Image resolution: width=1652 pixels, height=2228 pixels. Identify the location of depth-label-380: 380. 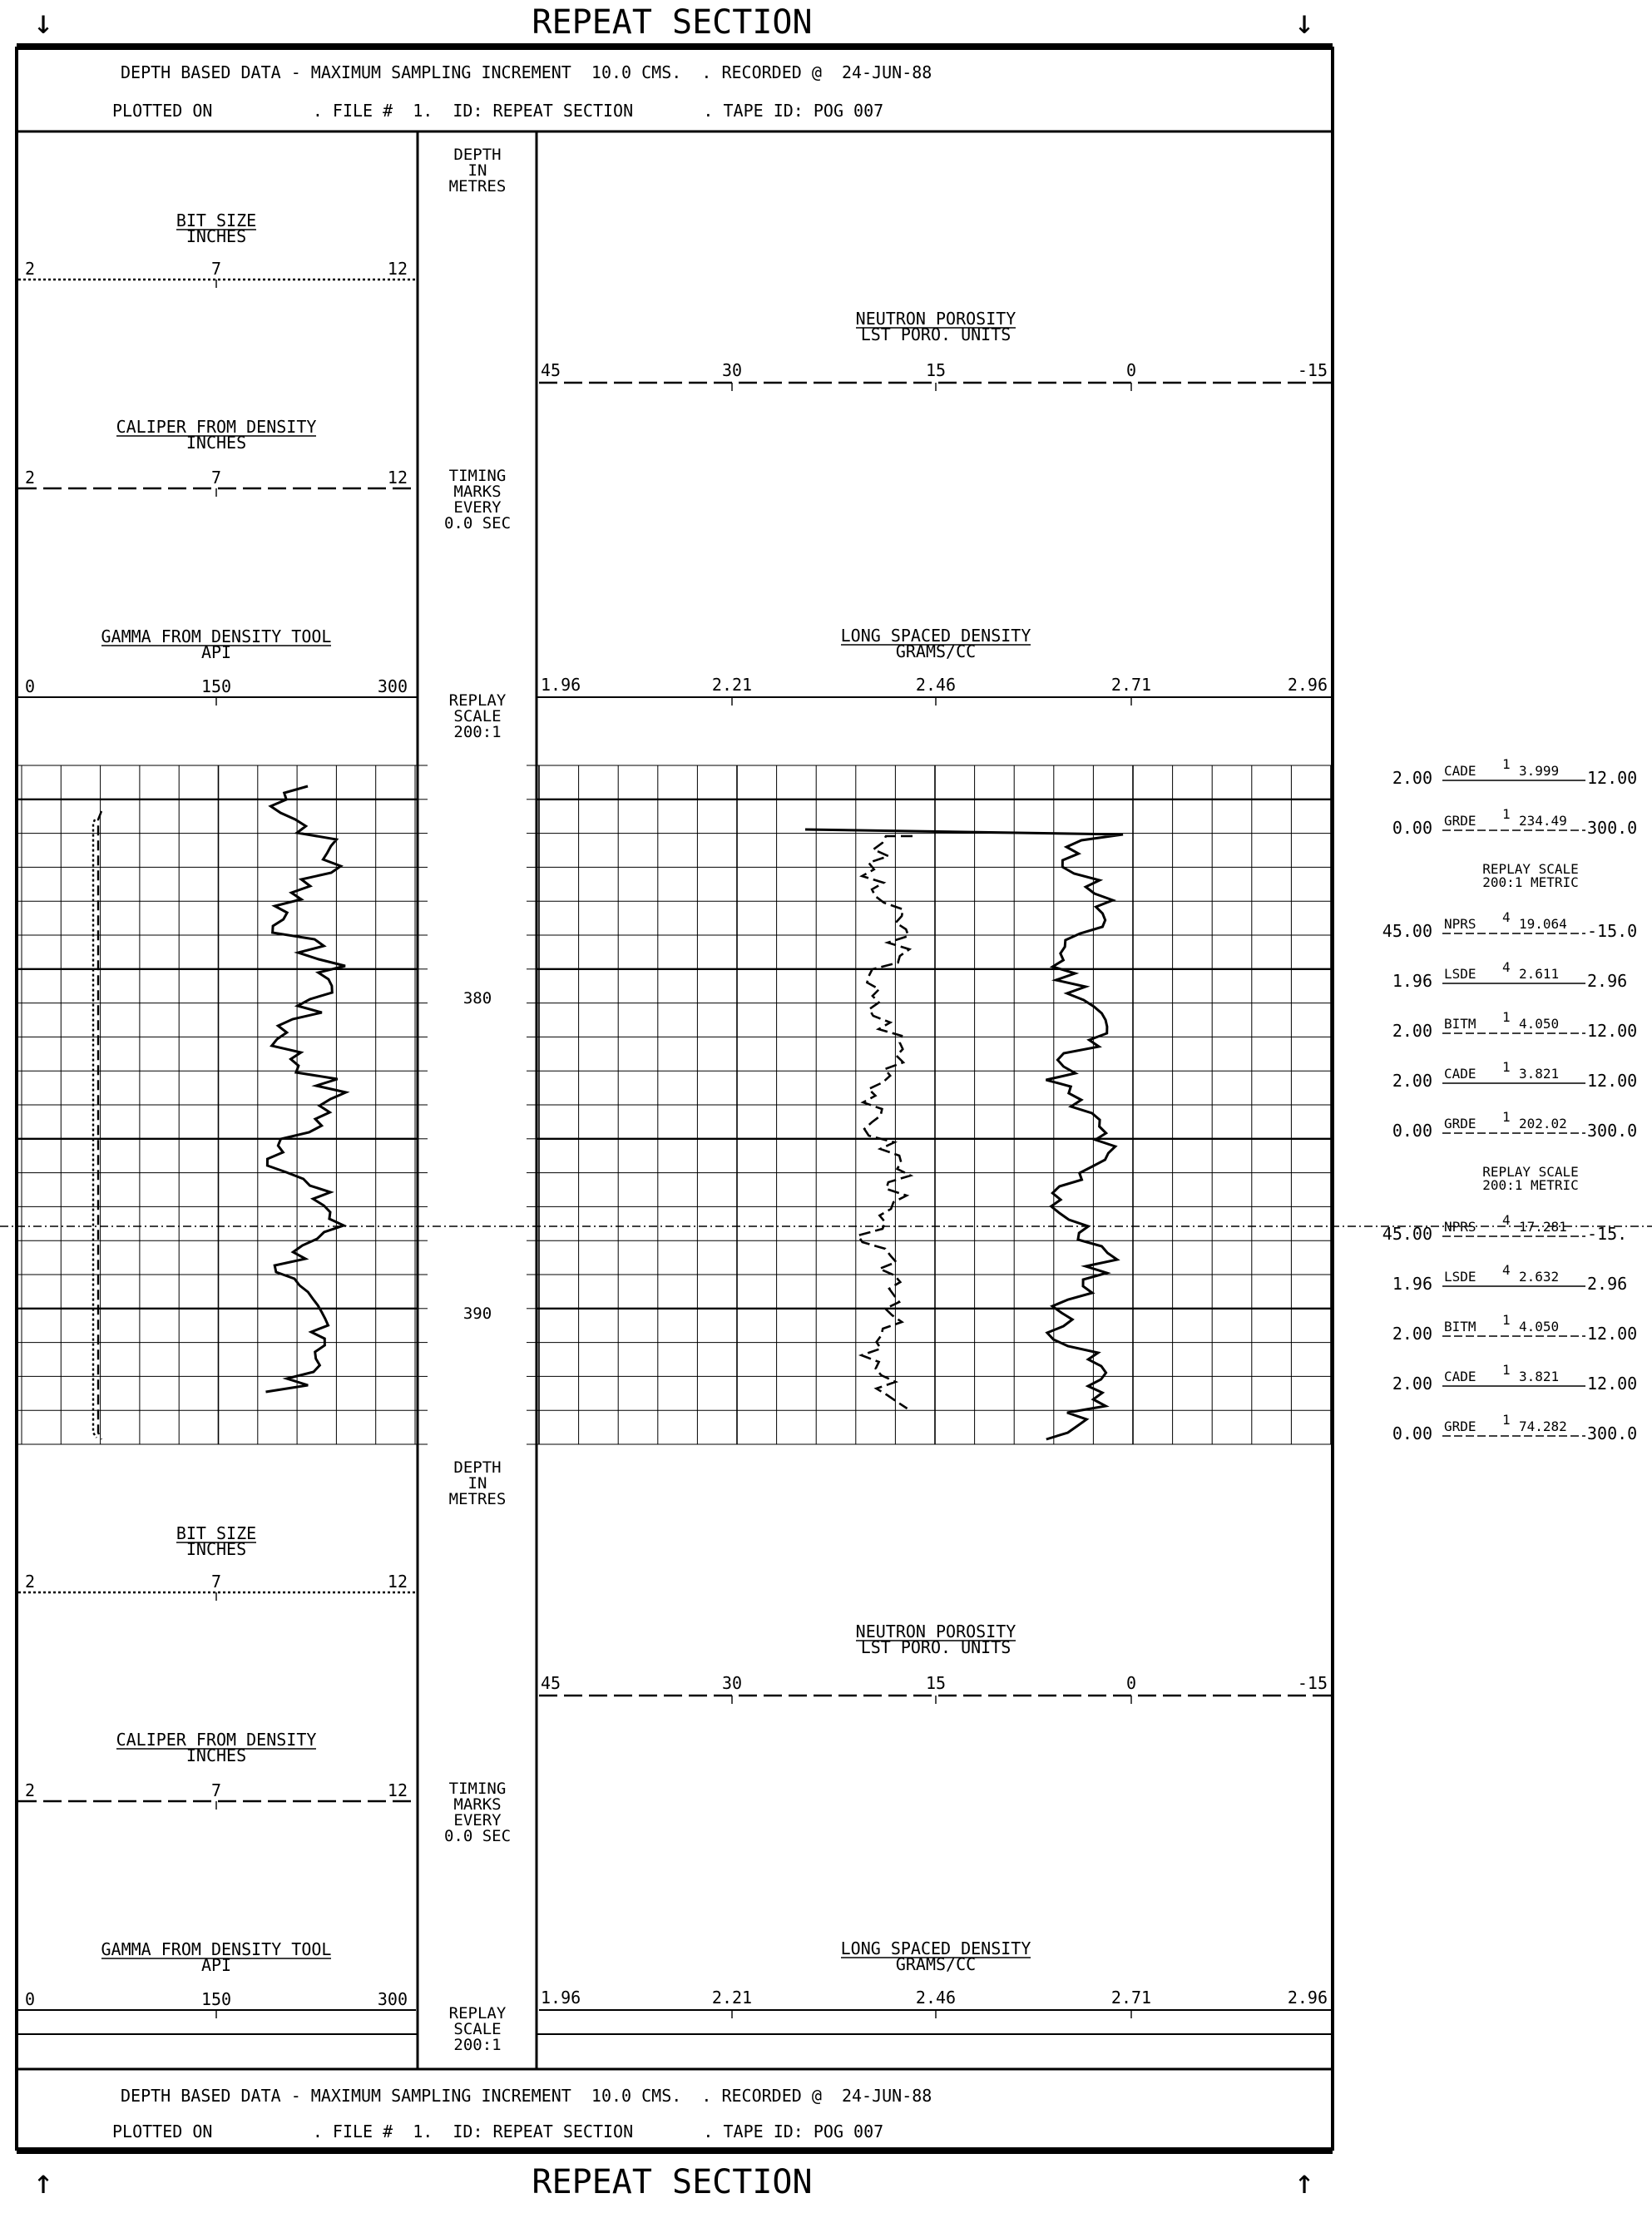
(477, 998).